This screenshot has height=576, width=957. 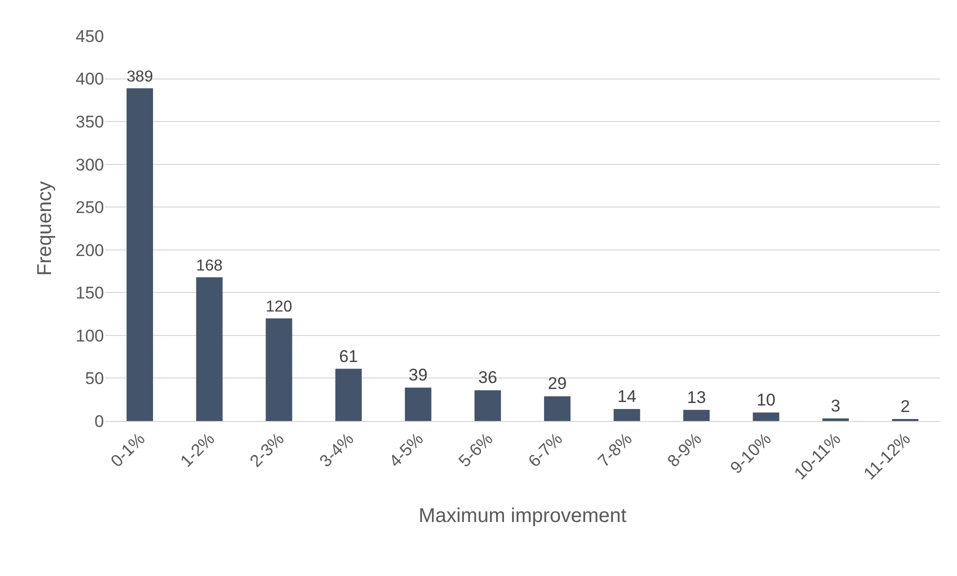 I want to click on data-label: 14, so click(x=626, y=396).